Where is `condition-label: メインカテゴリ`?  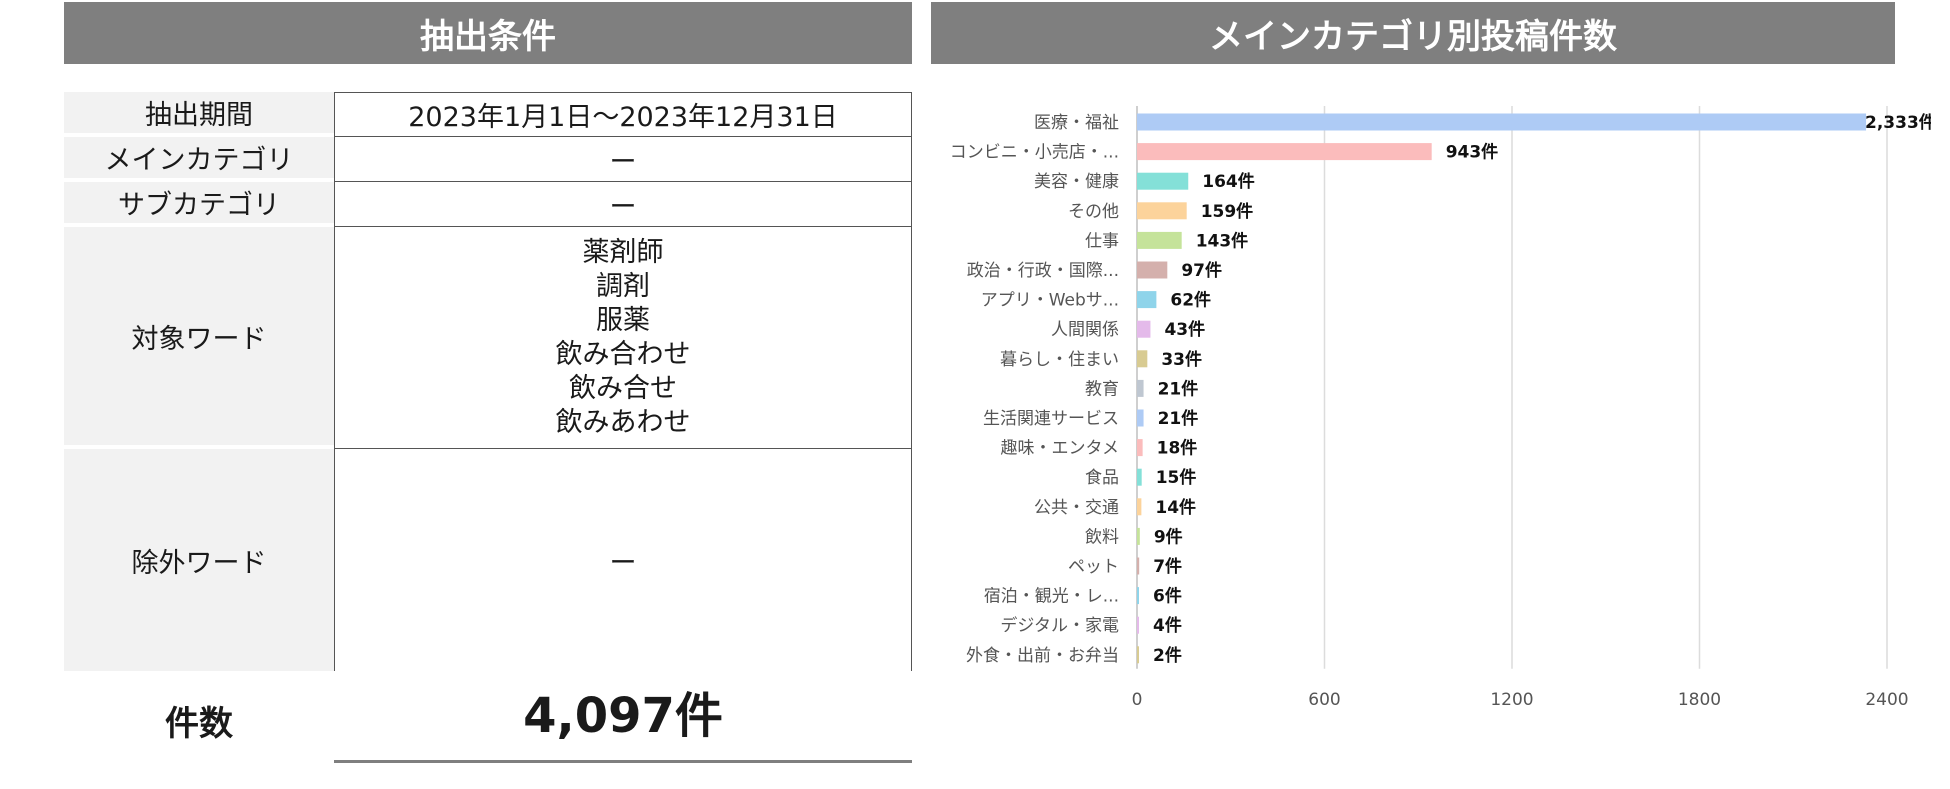
condition-label: メインカテゴリ is located at coordinates (199, 159).